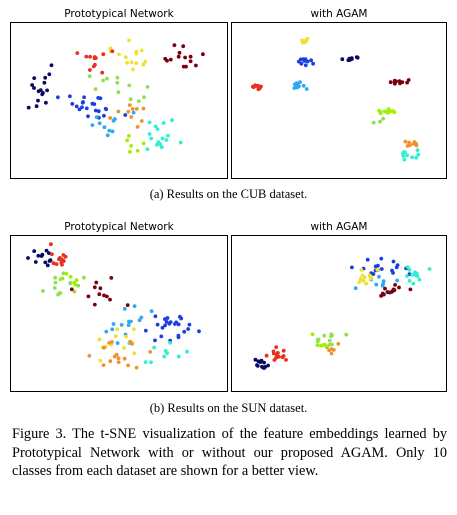  Describe the element at coordinates (39, 434) in the screenshot. I see `figure-number: Figure 3.` at that location.